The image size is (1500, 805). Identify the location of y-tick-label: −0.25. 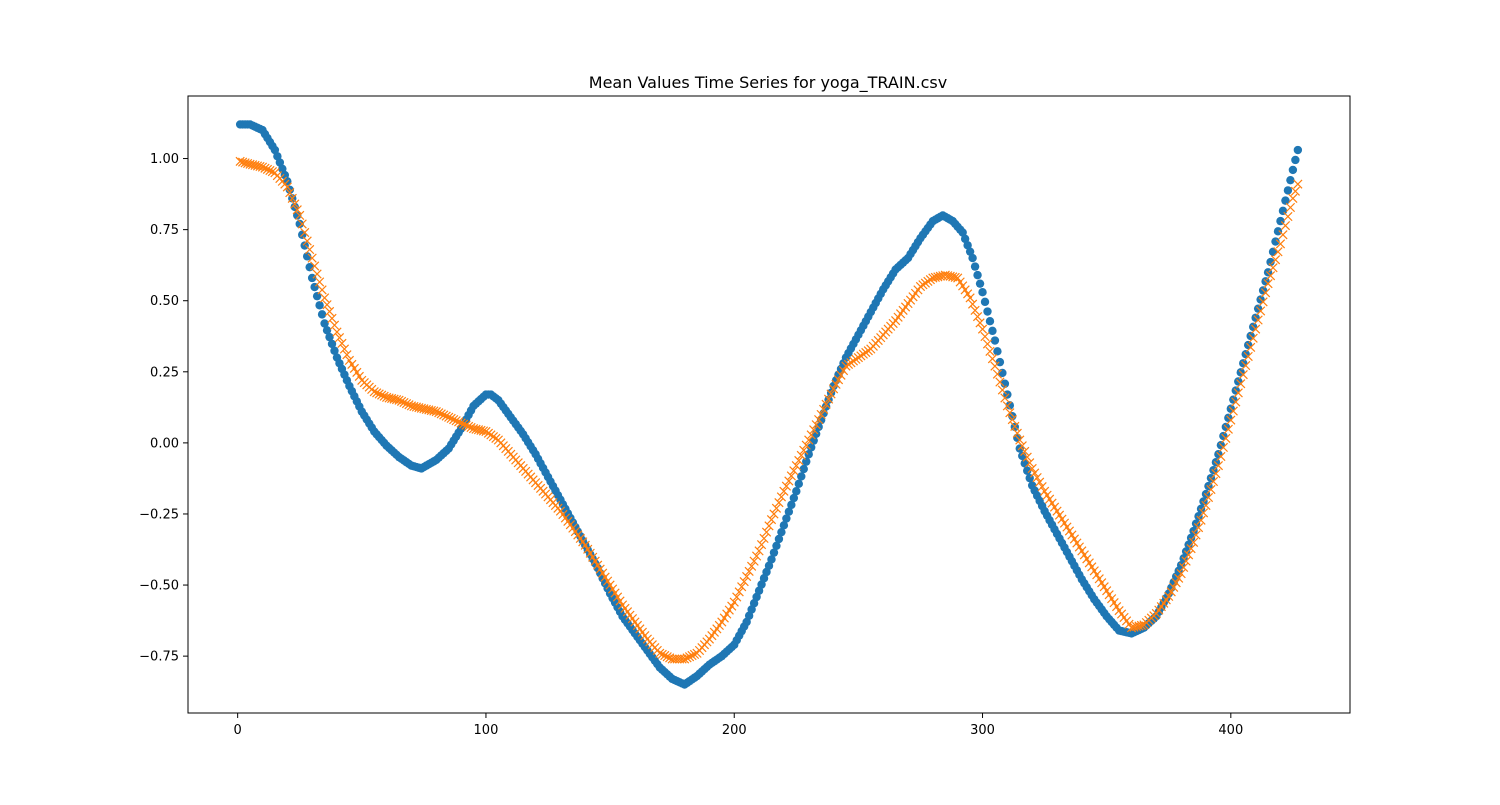
(159, 514).